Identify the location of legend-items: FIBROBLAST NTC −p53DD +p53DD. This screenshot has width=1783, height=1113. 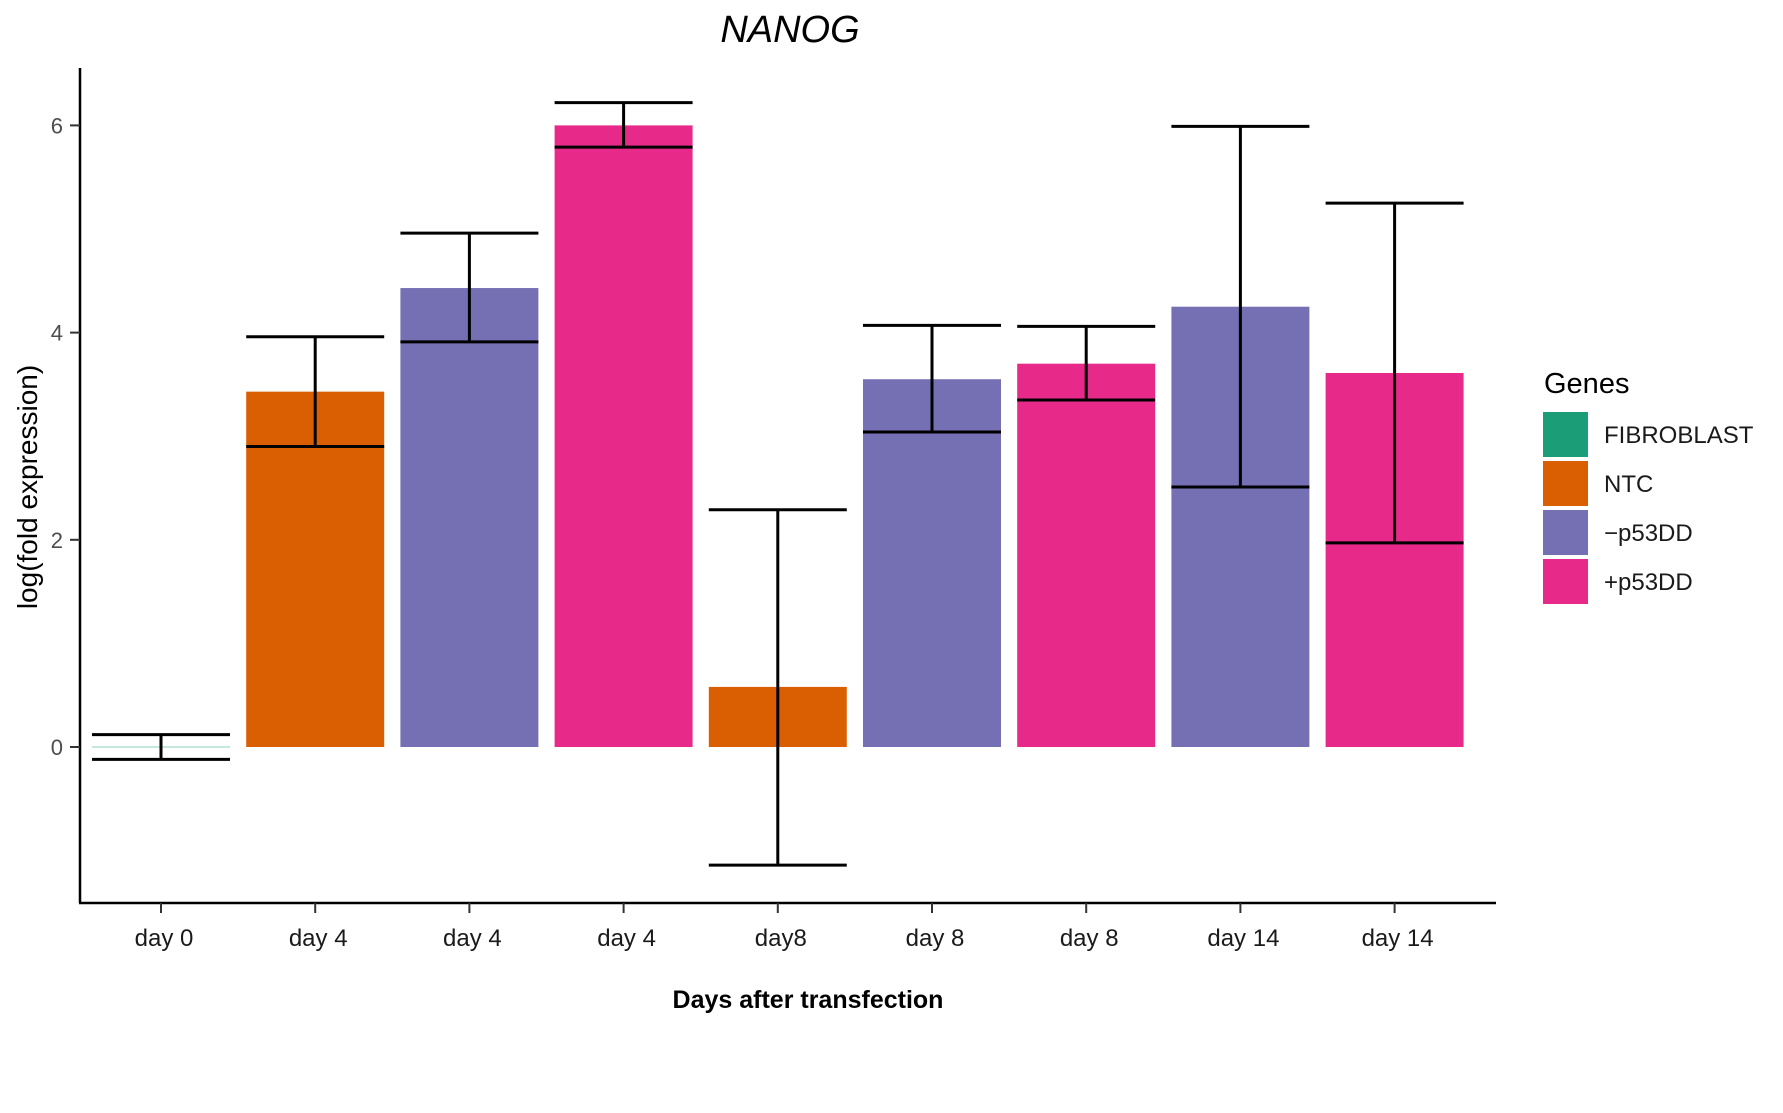
(1648, 508).